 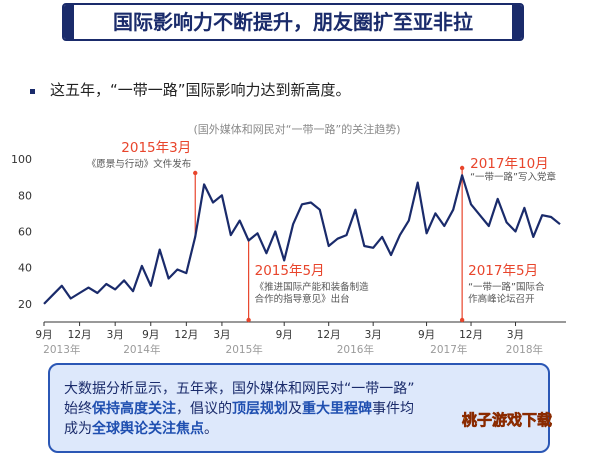 I want to click on annotation-text: 《推进国际产能和装备制造, so click(x=312, y=287).